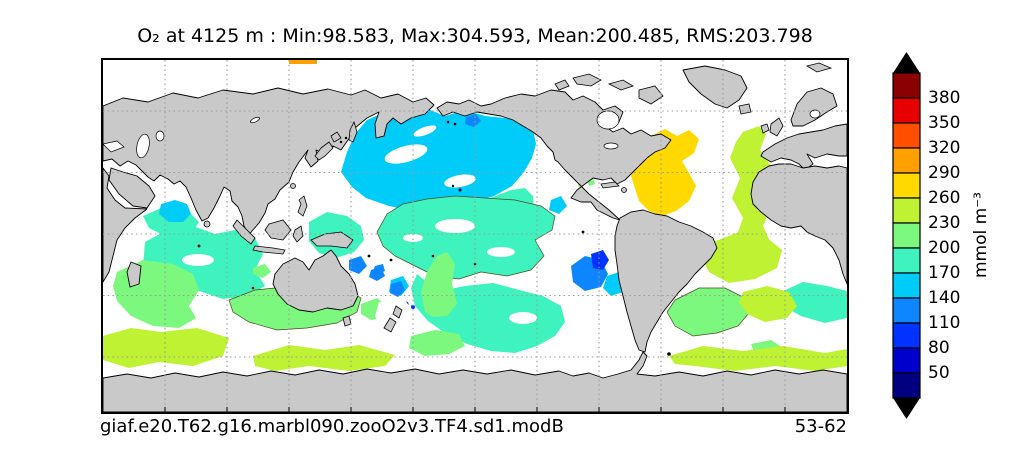  I want to click on o2-patch-angola-basin, so click(741, 257).